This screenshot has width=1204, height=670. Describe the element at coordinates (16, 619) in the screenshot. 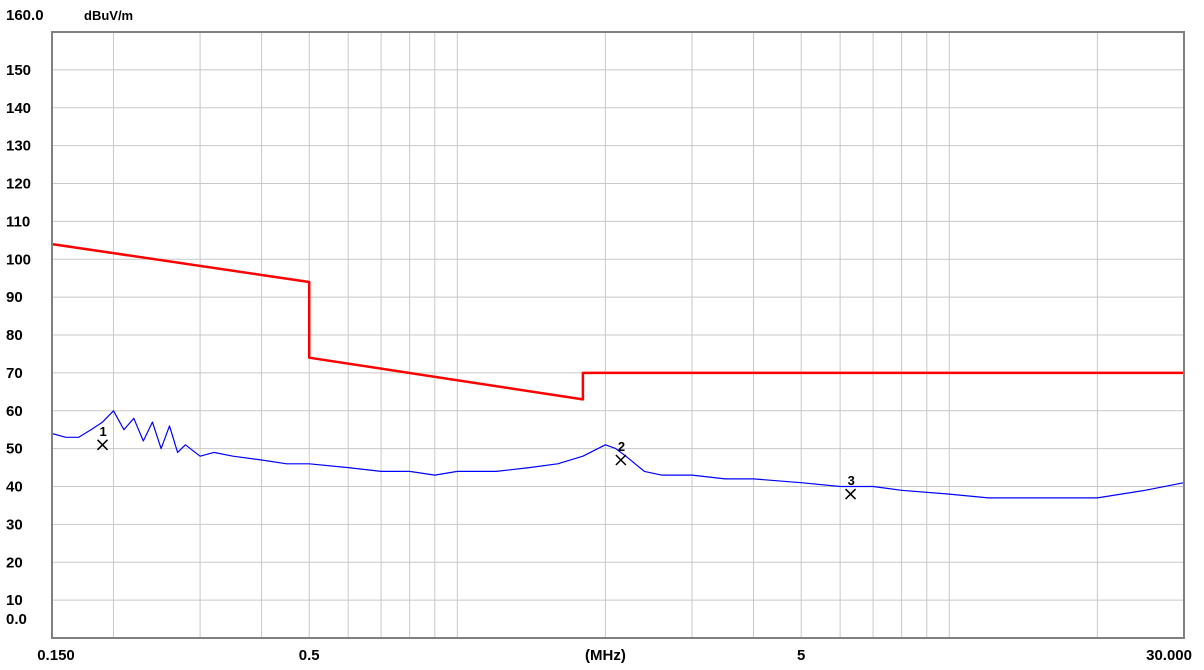

I see `y-min-label: 0.0` at that location.